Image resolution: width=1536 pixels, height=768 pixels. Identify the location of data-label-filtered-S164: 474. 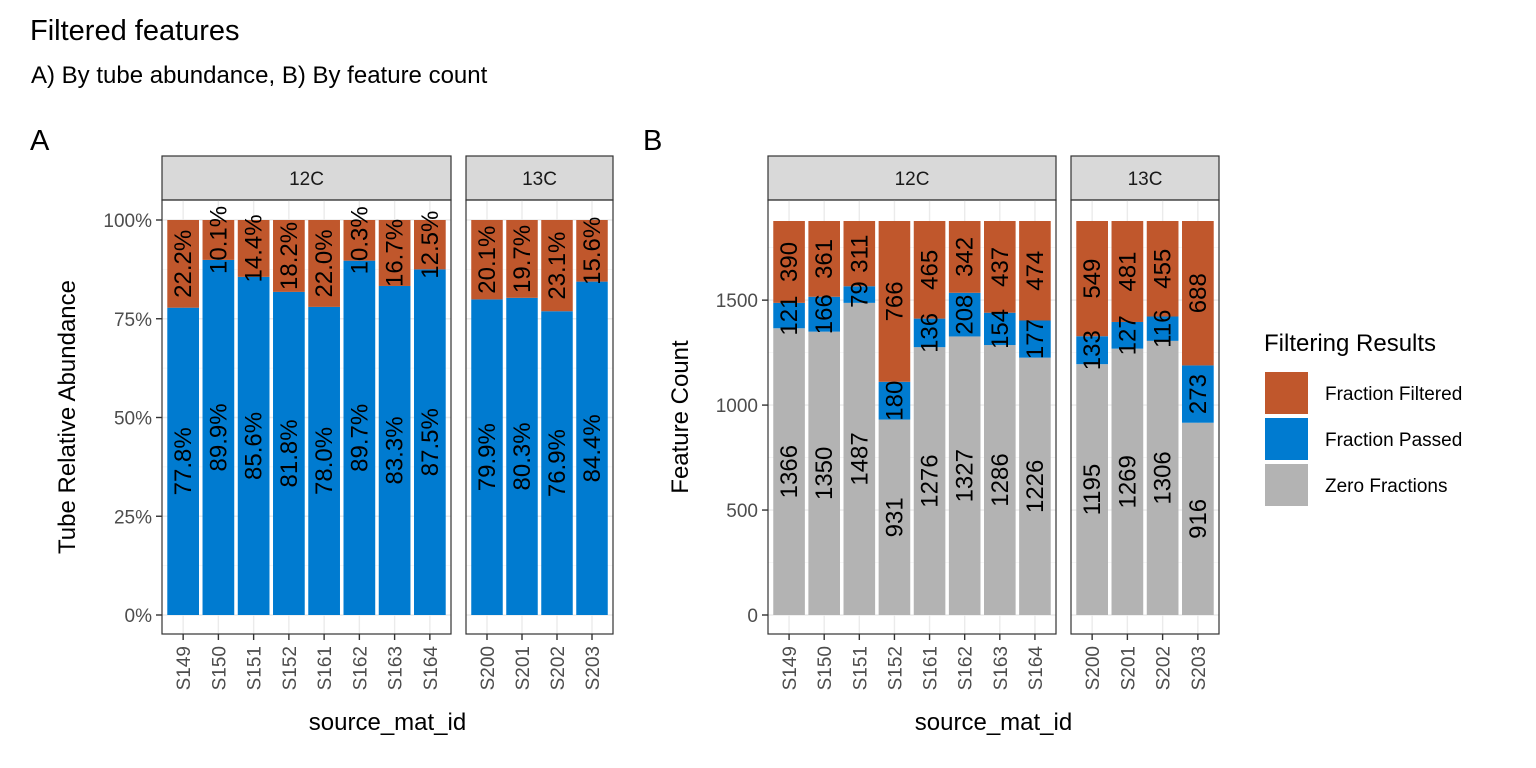
(1035, 271).